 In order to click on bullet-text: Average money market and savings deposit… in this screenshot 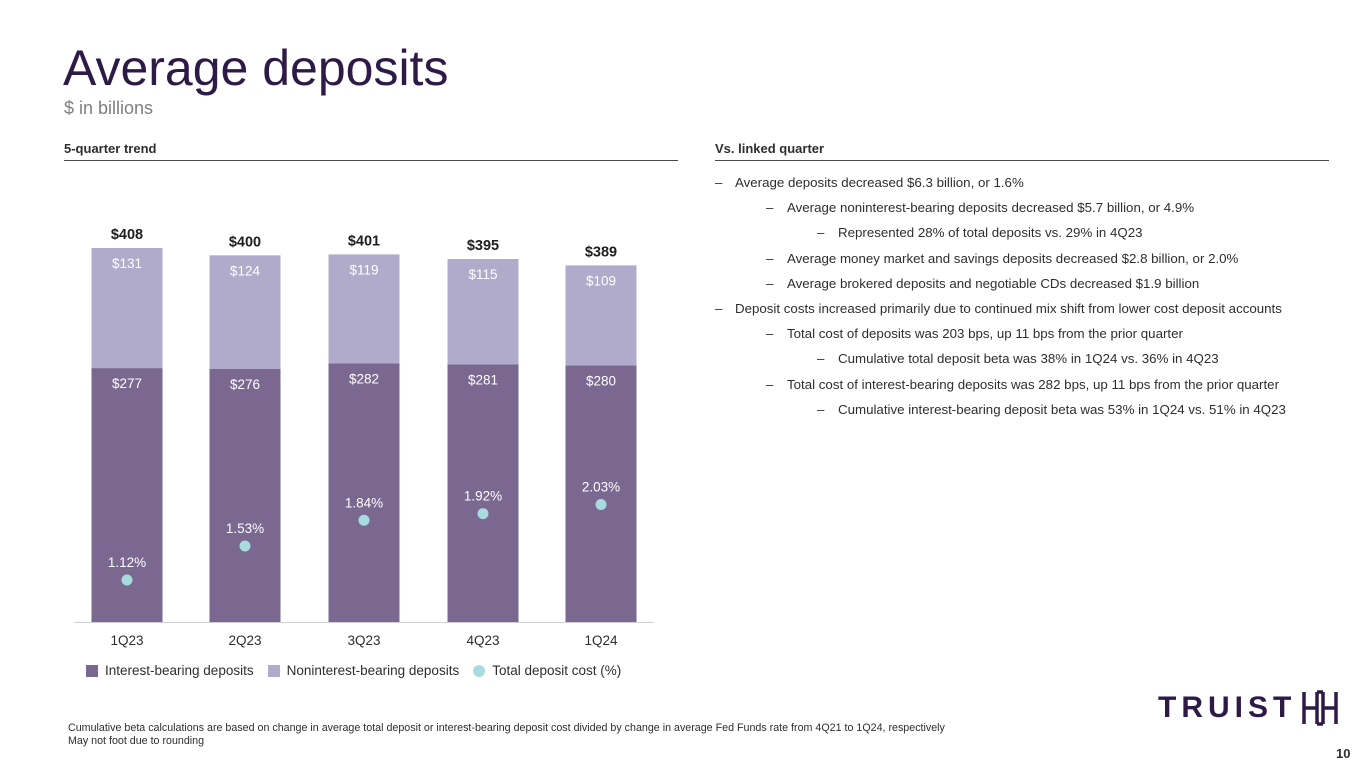, I will do `click(1013, 258)`.